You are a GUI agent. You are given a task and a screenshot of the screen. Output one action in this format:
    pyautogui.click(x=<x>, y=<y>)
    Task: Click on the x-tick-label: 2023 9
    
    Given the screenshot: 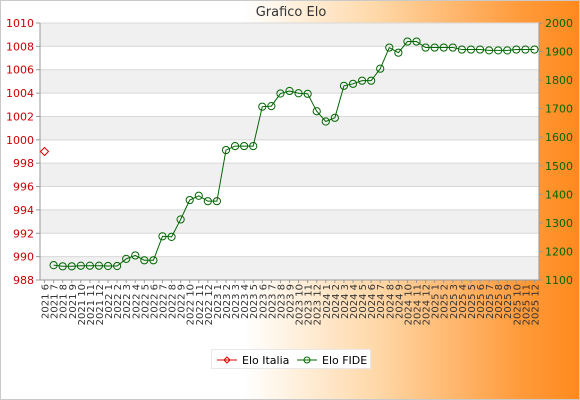 What is the action you would take?
    pyautogui.click(x=291, y=301)
    